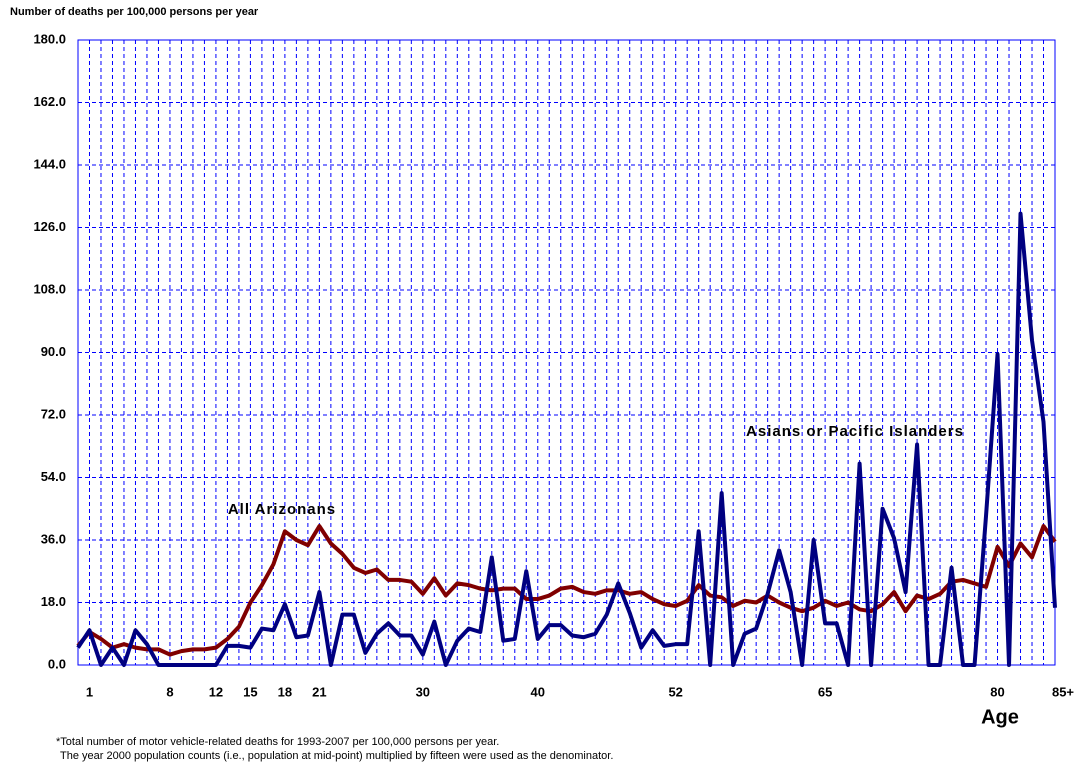 This screenshot has width=1079, height=764. What do you see at coordinates (216, 691) in the screenshot?
I see `x-tick-label: 12` at bounding box center [216, 691].